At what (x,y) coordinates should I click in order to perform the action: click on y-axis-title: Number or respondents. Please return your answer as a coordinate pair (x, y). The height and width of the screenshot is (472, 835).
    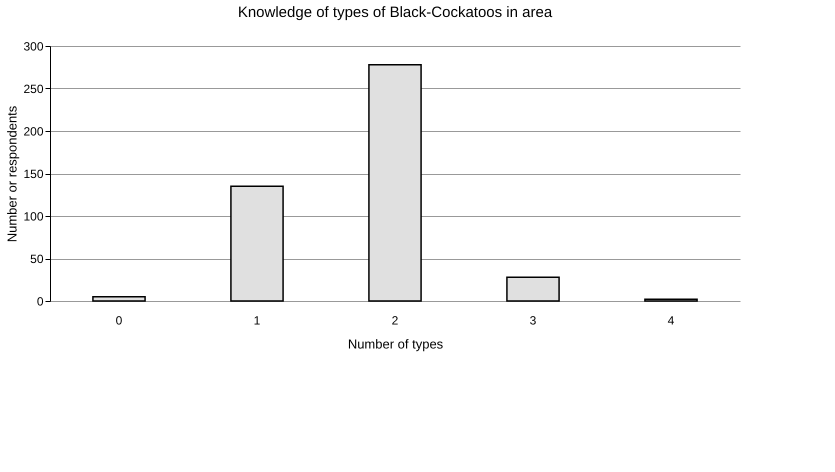
    Looking at the image, I should click on (12, 173).